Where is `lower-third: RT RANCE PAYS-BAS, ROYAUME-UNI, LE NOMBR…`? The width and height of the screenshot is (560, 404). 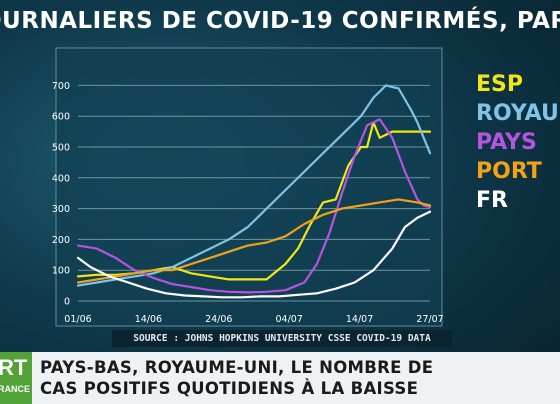 lower-third: RT RANCE PAYS-BAS, ROYAUME-UNI, LE NOMBR… is located at coordinates (280, 378).